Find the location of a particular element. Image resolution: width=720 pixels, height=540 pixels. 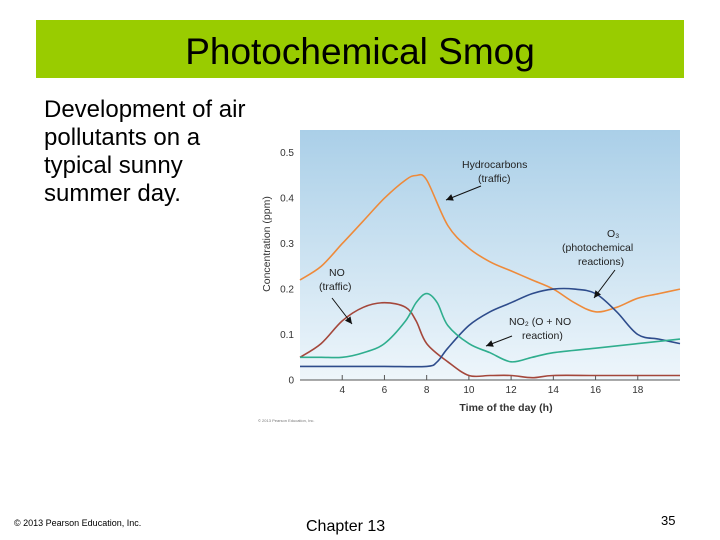

series-line-no is located at coordinates (489, 340).